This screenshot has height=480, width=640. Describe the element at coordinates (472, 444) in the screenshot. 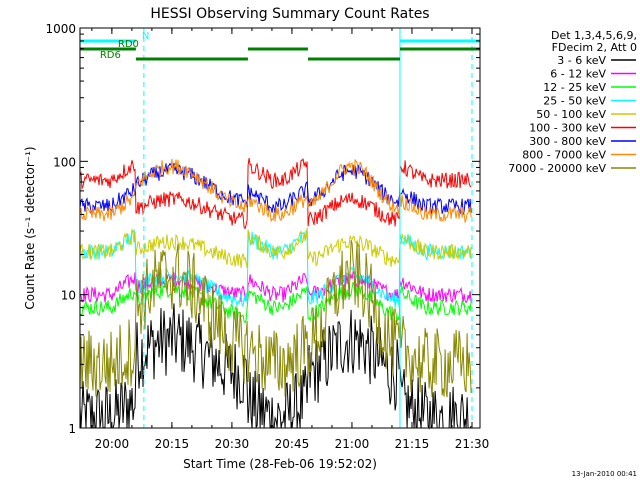

I see `x-tick-label-6: 21:30` at that location.